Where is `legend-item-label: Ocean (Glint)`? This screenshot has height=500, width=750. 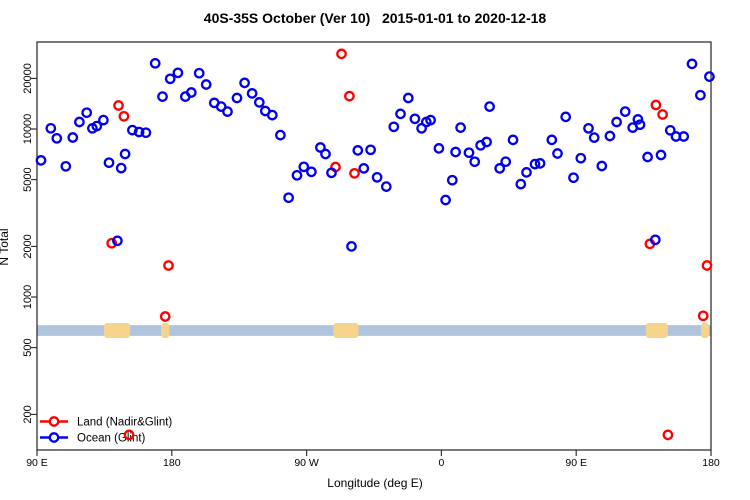
legend-item-label: Ocean (Glint) is located at coordinates (111, 439).